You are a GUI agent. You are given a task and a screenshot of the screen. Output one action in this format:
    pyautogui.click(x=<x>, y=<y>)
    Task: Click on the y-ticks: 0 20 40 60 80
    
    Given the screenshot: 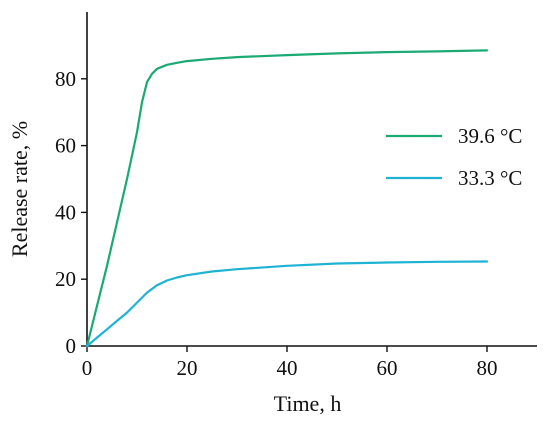 What is the action you would take?
    pyautogui.click(x=71, y=212)
    